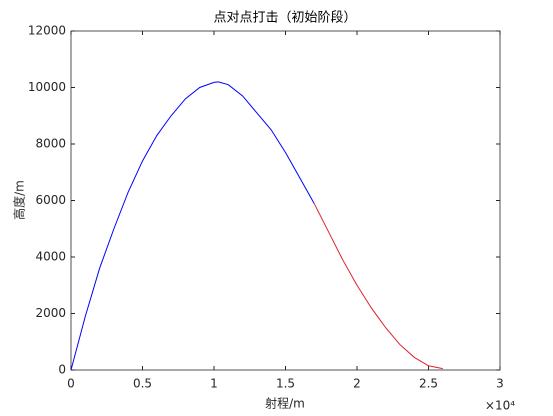 Image resolution: width=553 pixels, height=416 pixels. I want to click on y-tick-label: 2000, so click(50, 313).